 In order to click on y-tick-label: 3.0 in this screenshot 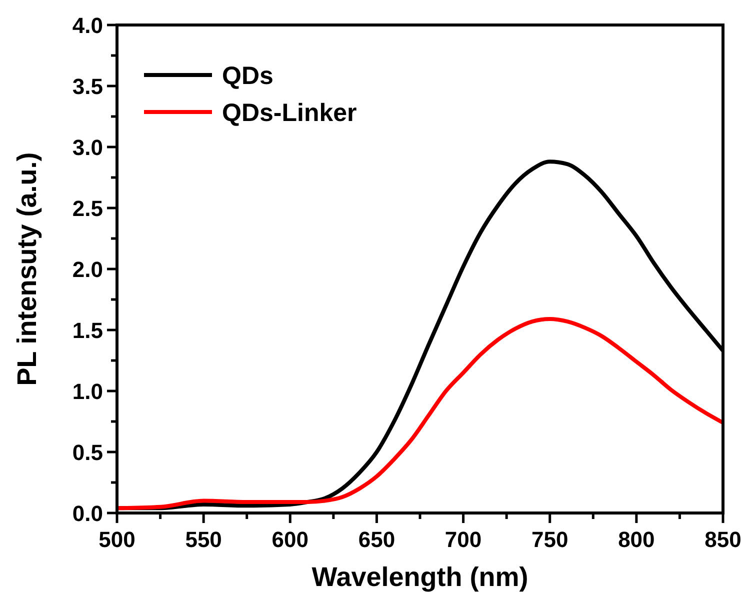, I will do `click(87, 147)`.